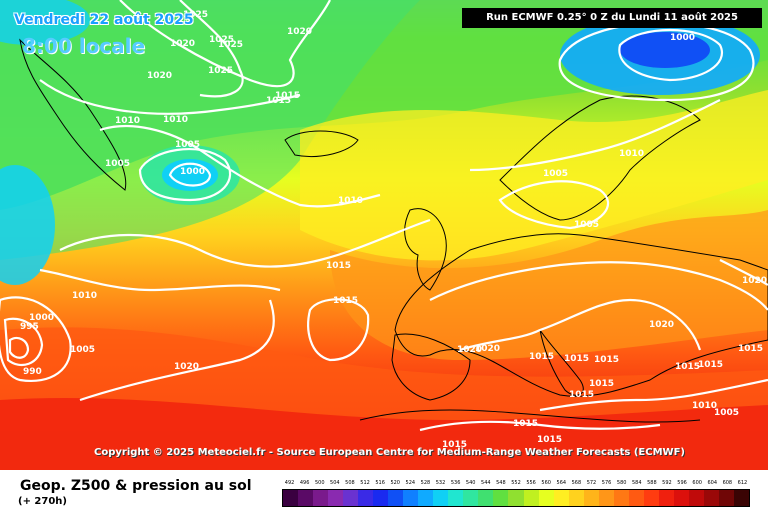  What do you see at coordinates (455, 483) in the screenshot?
I see `color-scale-label: 536` at bounding box center [455, 483].